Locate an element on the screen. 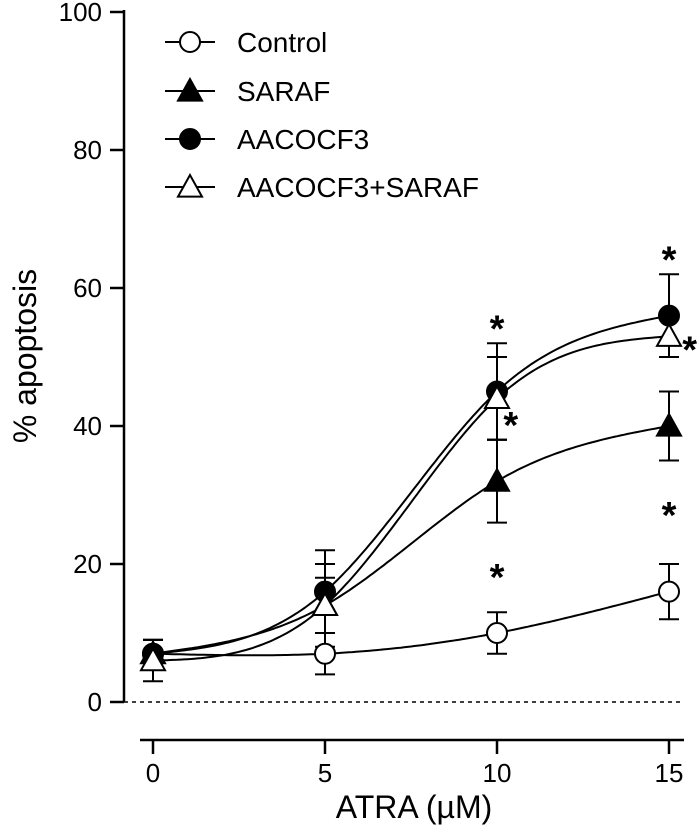 This screenshot has width=700, height=837. legend-label-aacocf3: AACOCF3 is located at coordinates (303, 139).